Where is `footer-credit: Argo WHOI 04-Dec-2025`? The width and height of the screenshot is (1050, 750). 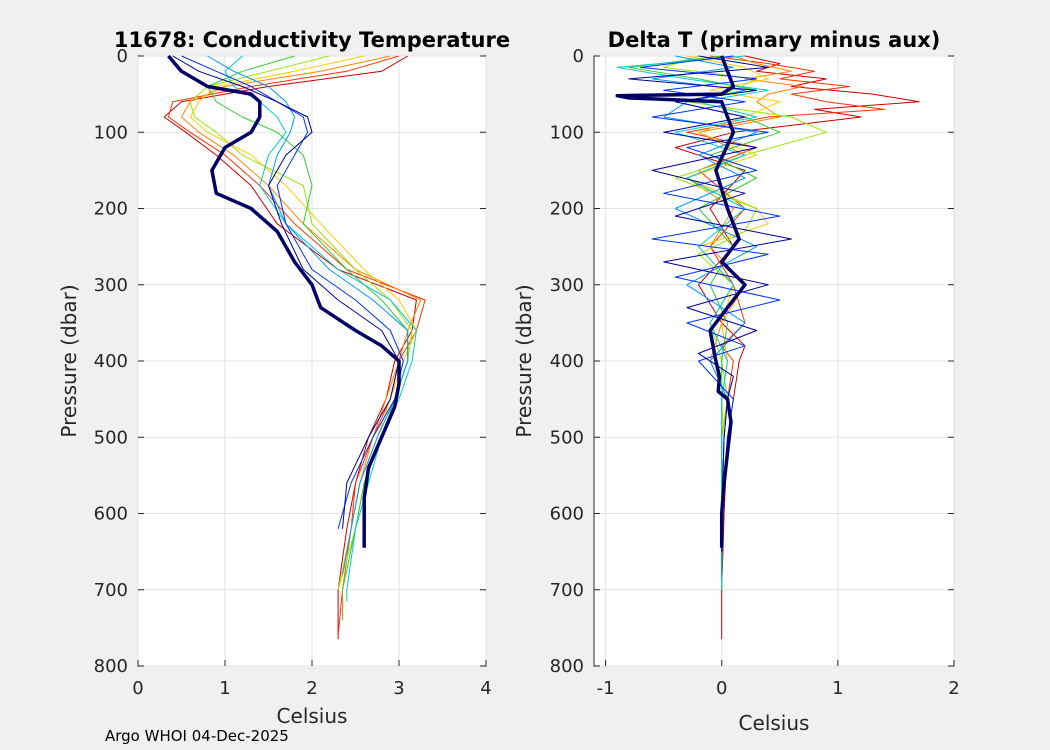
footer-credit: Argo WHOI 04-Dec-2025 is located at coordinates (197, 736).